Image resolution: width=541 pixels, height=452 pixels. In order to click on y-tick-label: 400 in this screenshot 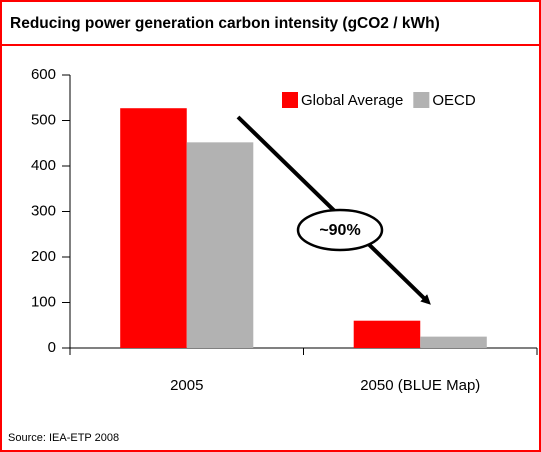, I will do `click(43, 165)`.